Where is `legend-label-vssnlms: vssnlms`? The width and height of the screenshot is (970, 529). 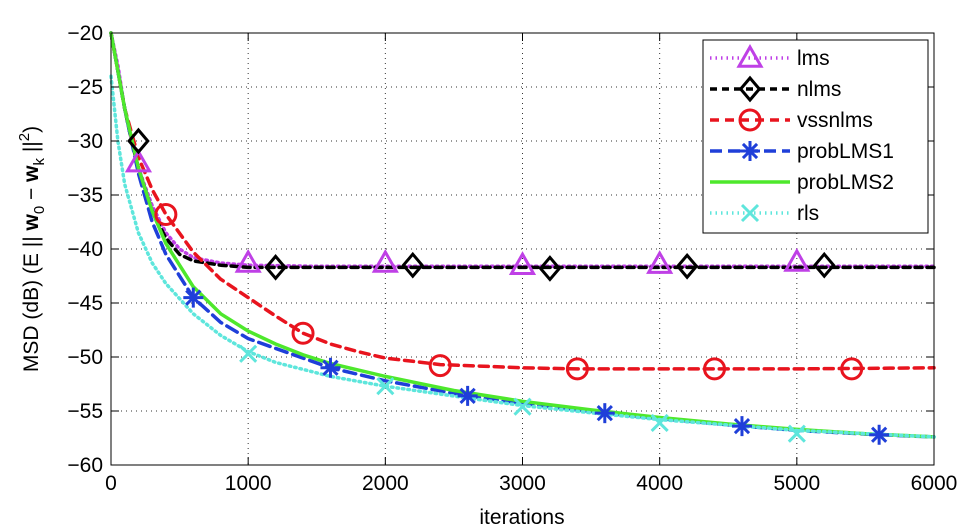 legend-label-vssnlms: vssnlms is located at coordinates (835, 120).